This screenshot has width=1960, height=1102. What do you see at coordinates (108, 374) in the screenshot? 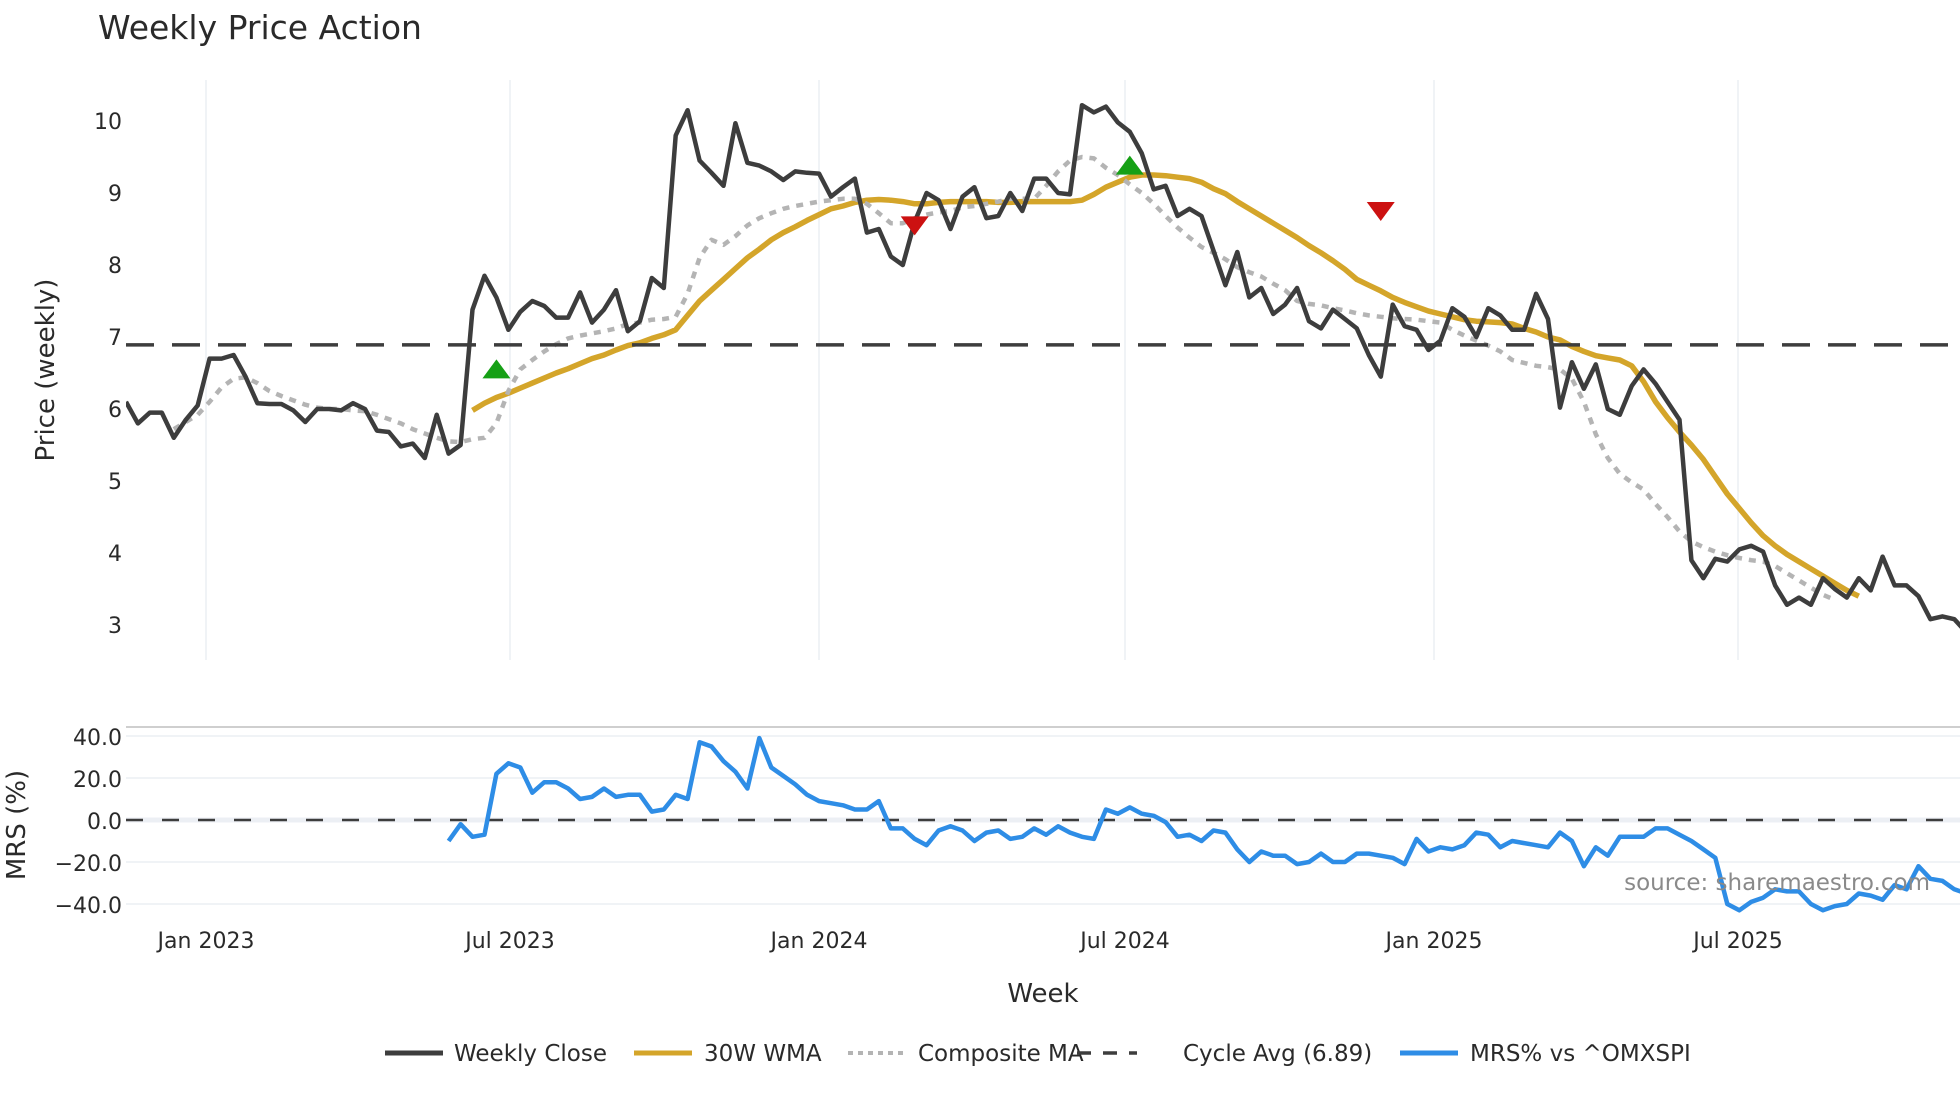
I see `price-y-ticks: 10 9 8 7 6 5 4 3` at bounding box center [108, 374].